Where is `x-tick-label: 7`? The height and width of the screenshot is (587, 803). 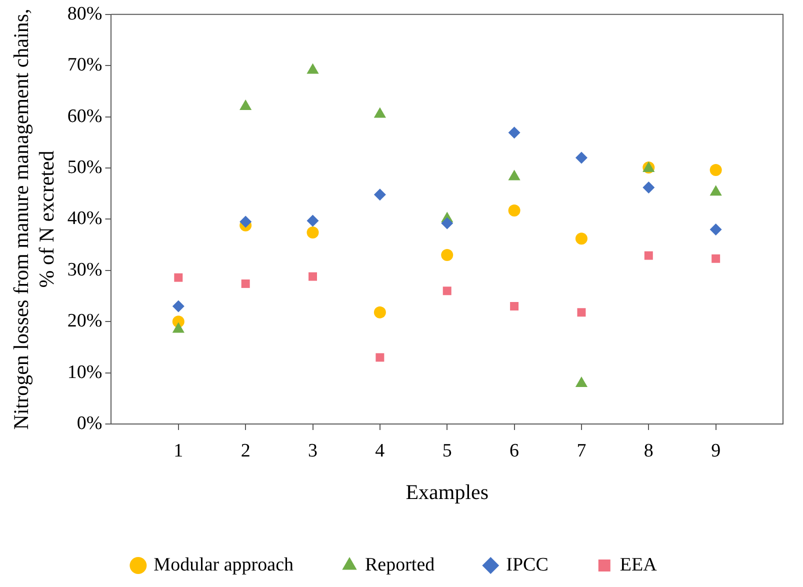 x-tick-label: 7 is located at coordinates (581, 451).